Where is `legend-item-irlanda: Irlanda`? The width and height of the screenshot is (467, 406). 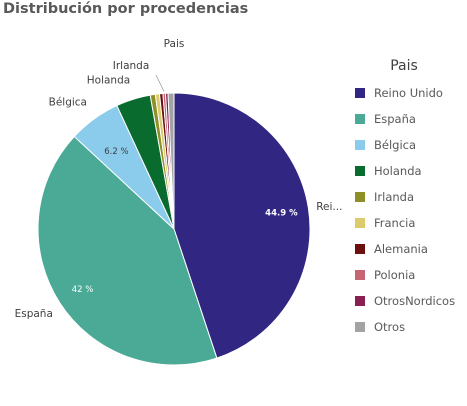 legend-item-irlanda: Irlanda is located at coordinates (408, 197).